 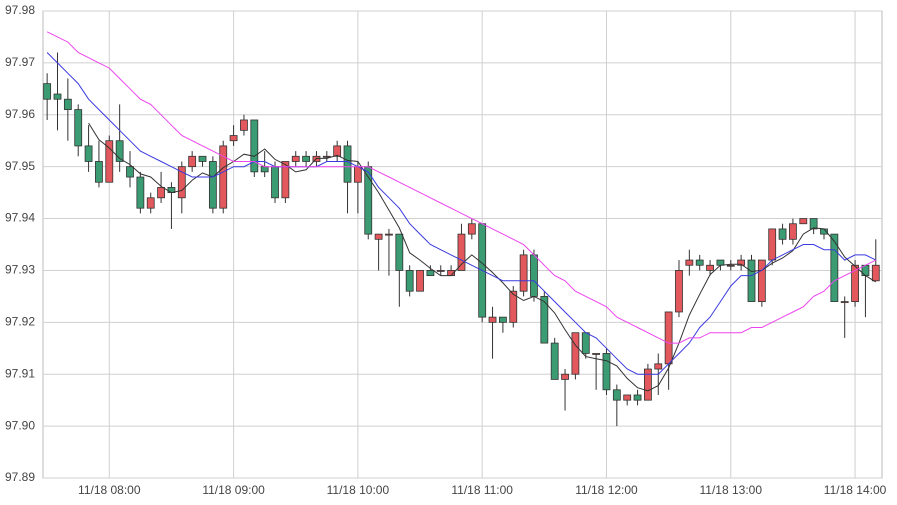 What do you see at coordinates (20, 373) in the screenshot?
I see `y-tick-label: 97.91` at bounding box center [20, 373].